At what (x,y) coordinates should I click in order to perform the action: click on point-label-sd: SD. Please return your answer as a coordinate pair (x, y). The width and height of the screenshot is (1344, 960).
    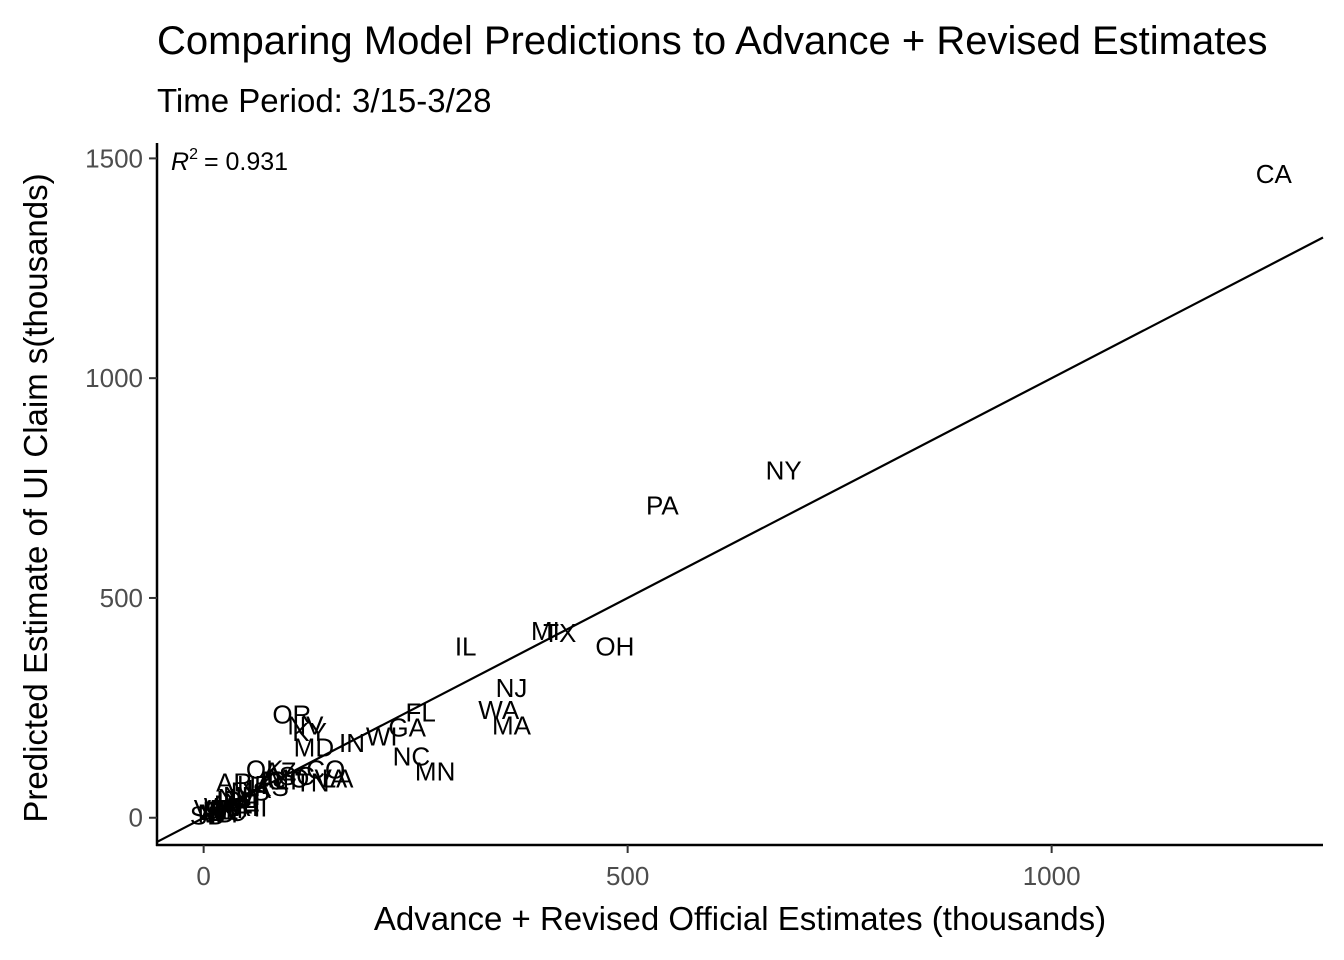
    Looking at the image, I should click on (208, 816).